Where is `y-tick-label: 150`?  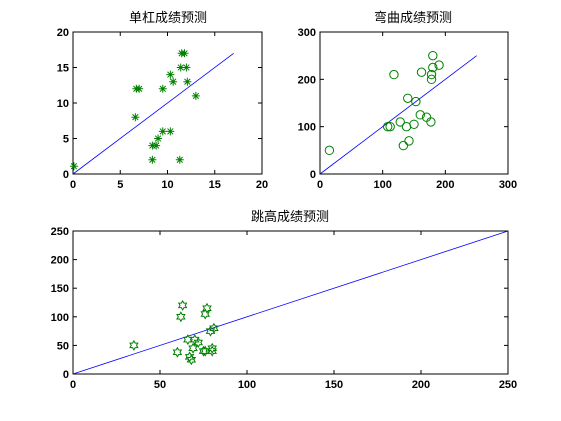
y-tick-label: 150 is located at coordinates (60, 289).